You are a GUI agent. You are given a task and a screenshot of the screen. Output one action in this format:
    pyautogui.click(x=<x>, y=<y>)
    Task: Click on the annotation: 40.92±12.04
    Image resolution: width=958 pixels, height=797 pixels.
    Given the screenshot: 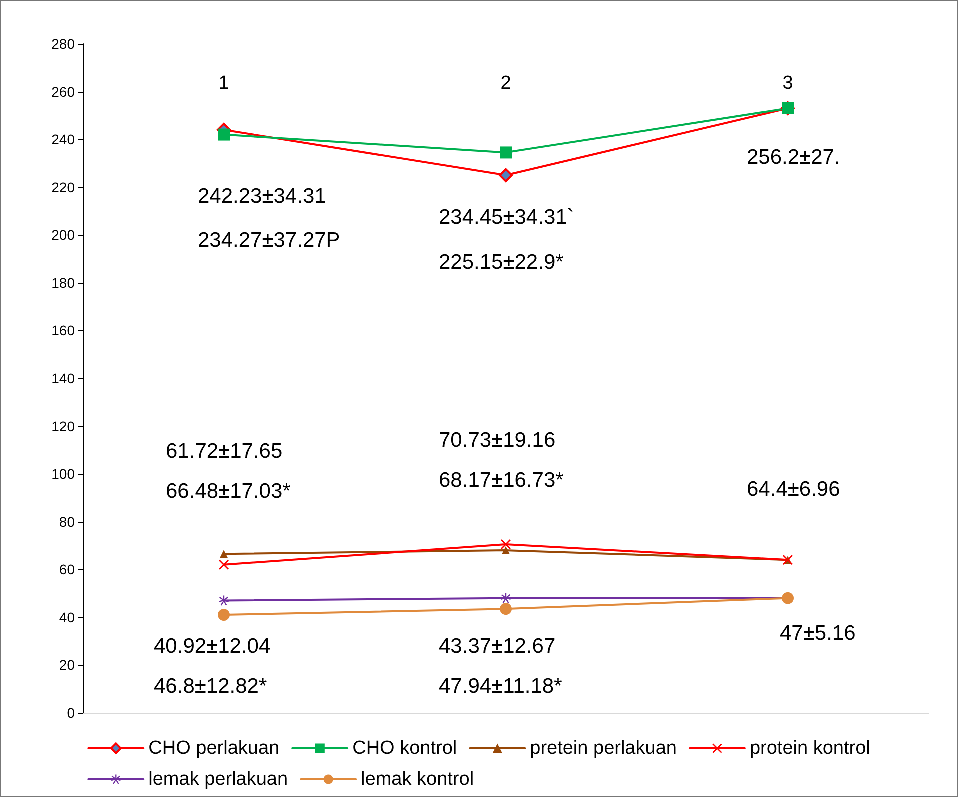 What is the action you would take?
    pyautogui.click(x=212, y=646)
    